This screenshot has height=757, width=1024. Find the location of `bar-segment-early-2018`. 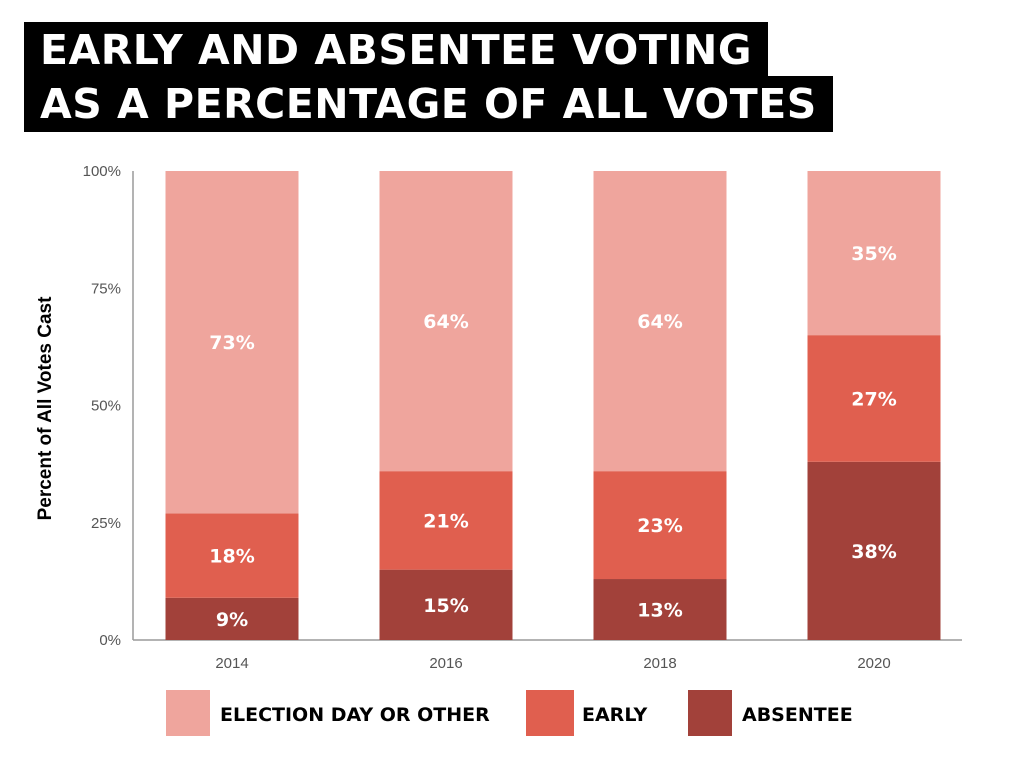

bar-segment-early-2018 is located at coordinates (660, 525).